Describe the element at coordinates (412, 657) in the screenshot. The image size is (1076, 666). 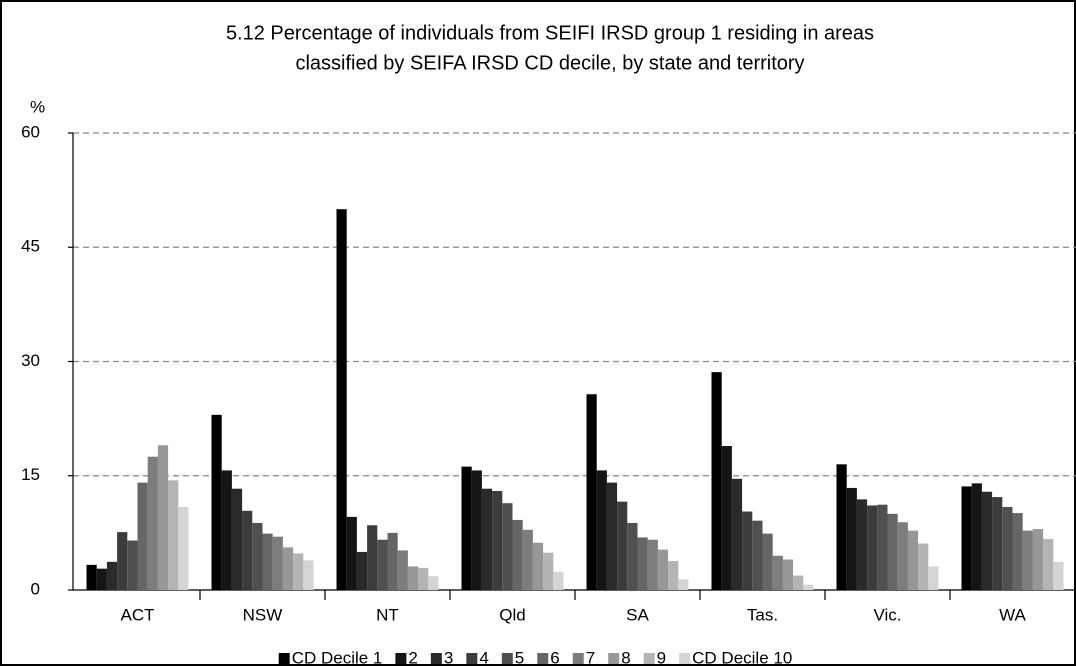
I see `legend-label: 2` at that location.